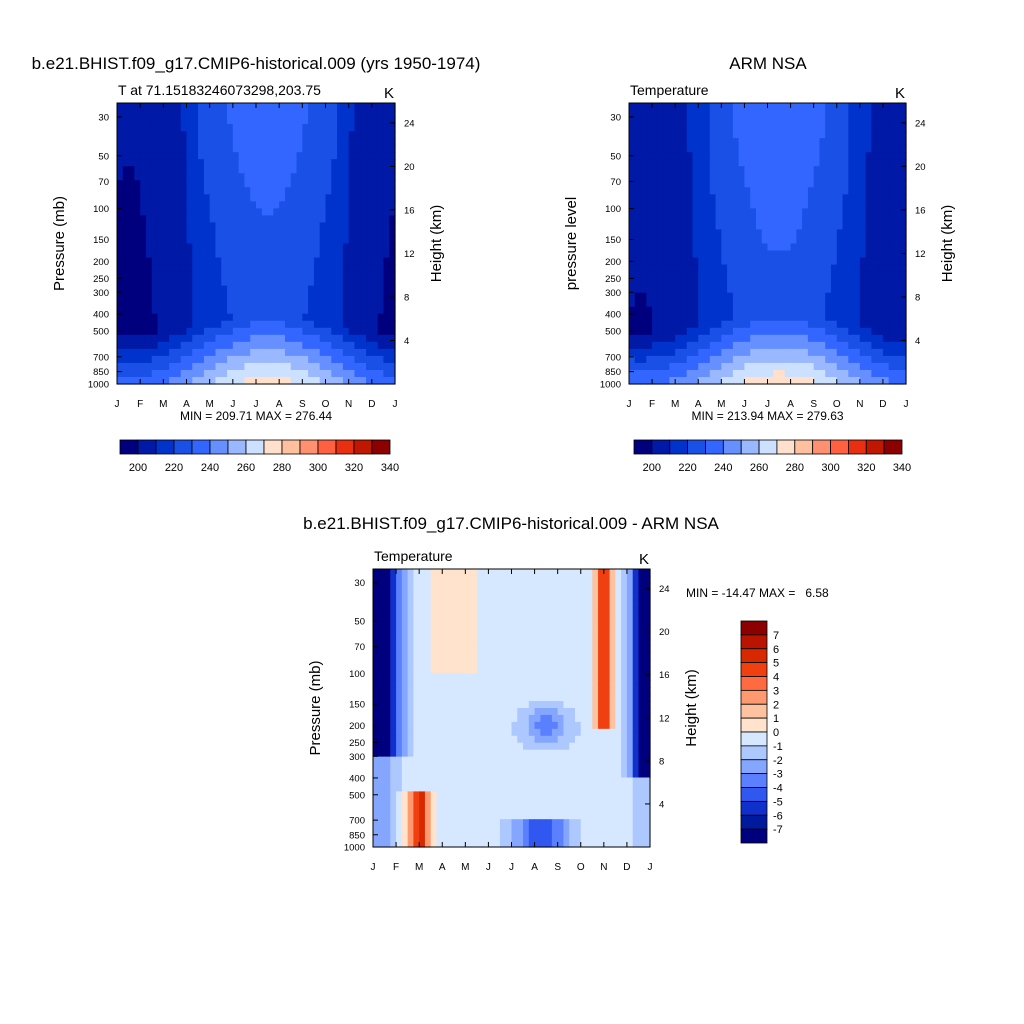 Image resolution: width=1024 pixels, height=1024 pixels. I want to click on y-tick-label: 200, so click(613, 262).